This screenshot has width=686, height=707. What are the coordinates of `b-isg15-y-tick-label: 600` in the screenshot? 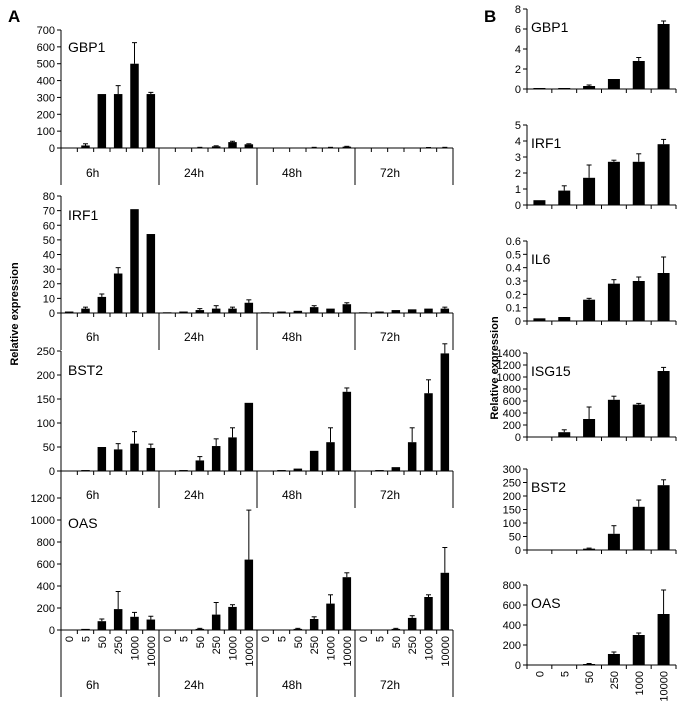 It's located at (512, 402).